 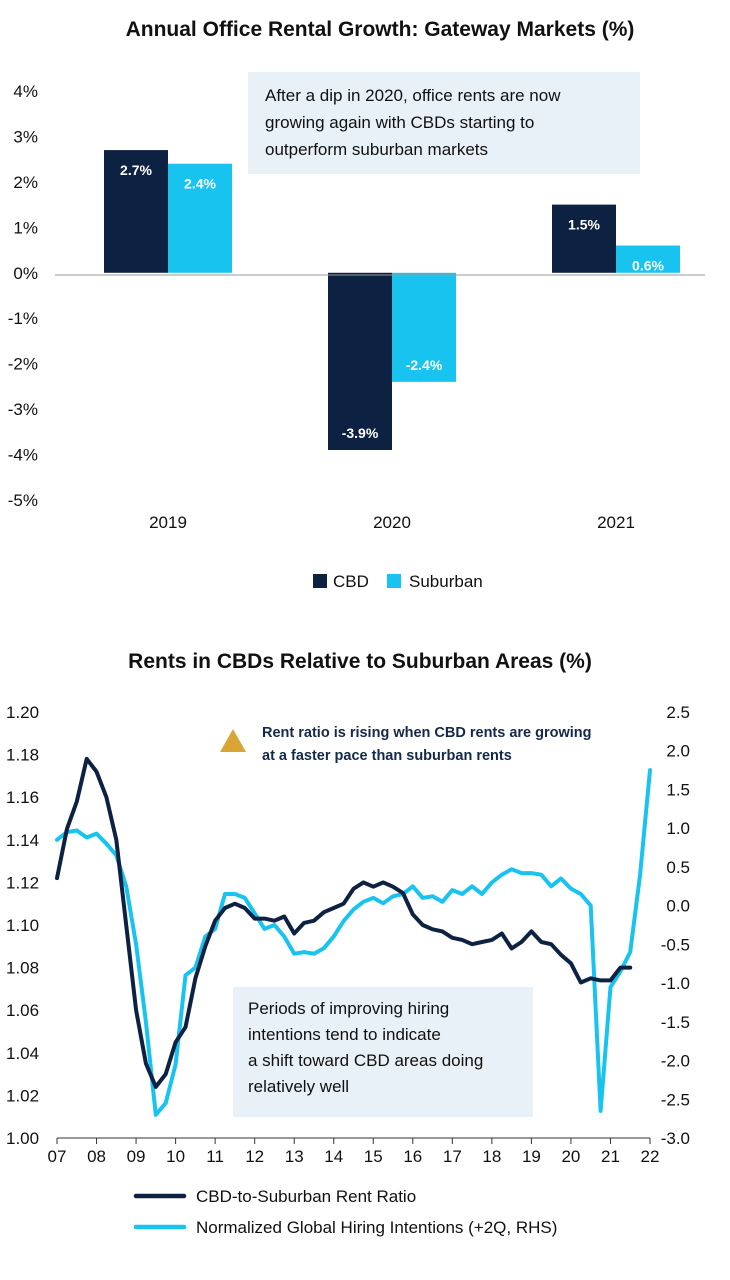 I want to click on x-tick-label: 12, so click(x=254, y=1156).